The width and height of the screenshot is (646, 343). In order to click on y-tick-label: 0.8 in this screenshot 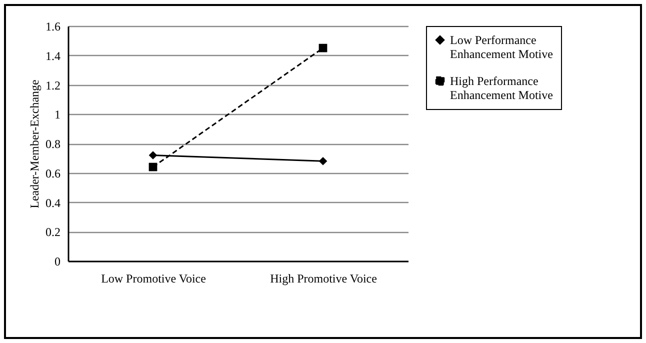, I will do `click(53, 144)`.